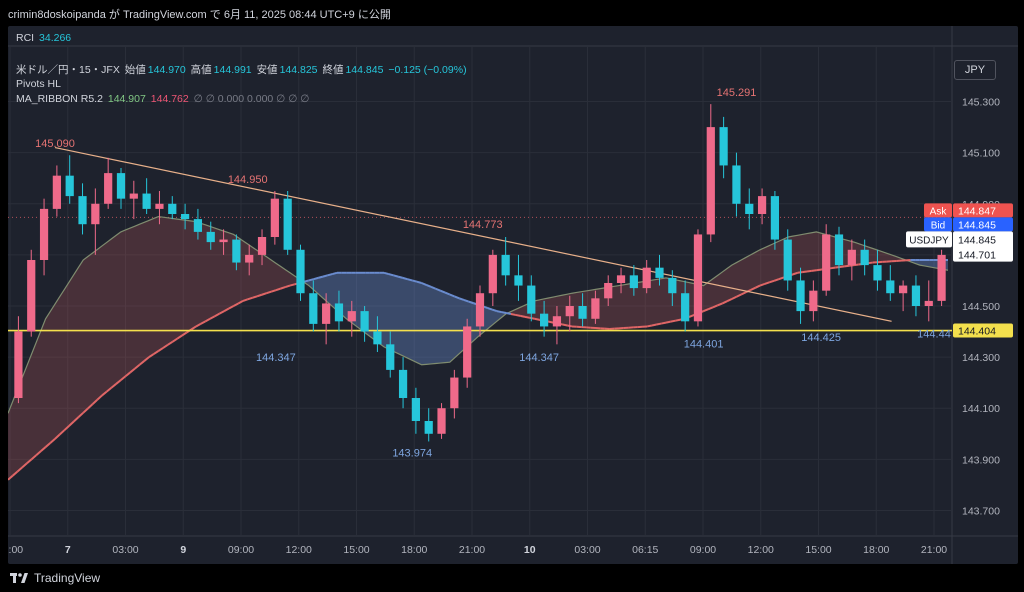  I want to click on low-label: 安値, so click(267, 70).